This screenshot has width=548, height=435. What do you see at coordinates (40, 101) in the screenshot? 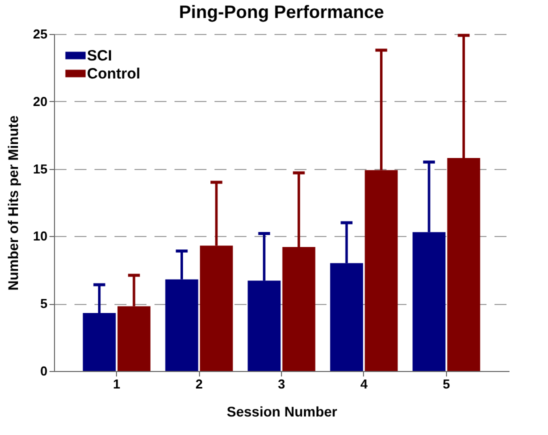
I see `y-tick-label: 20` at bounding box center [40, 101].